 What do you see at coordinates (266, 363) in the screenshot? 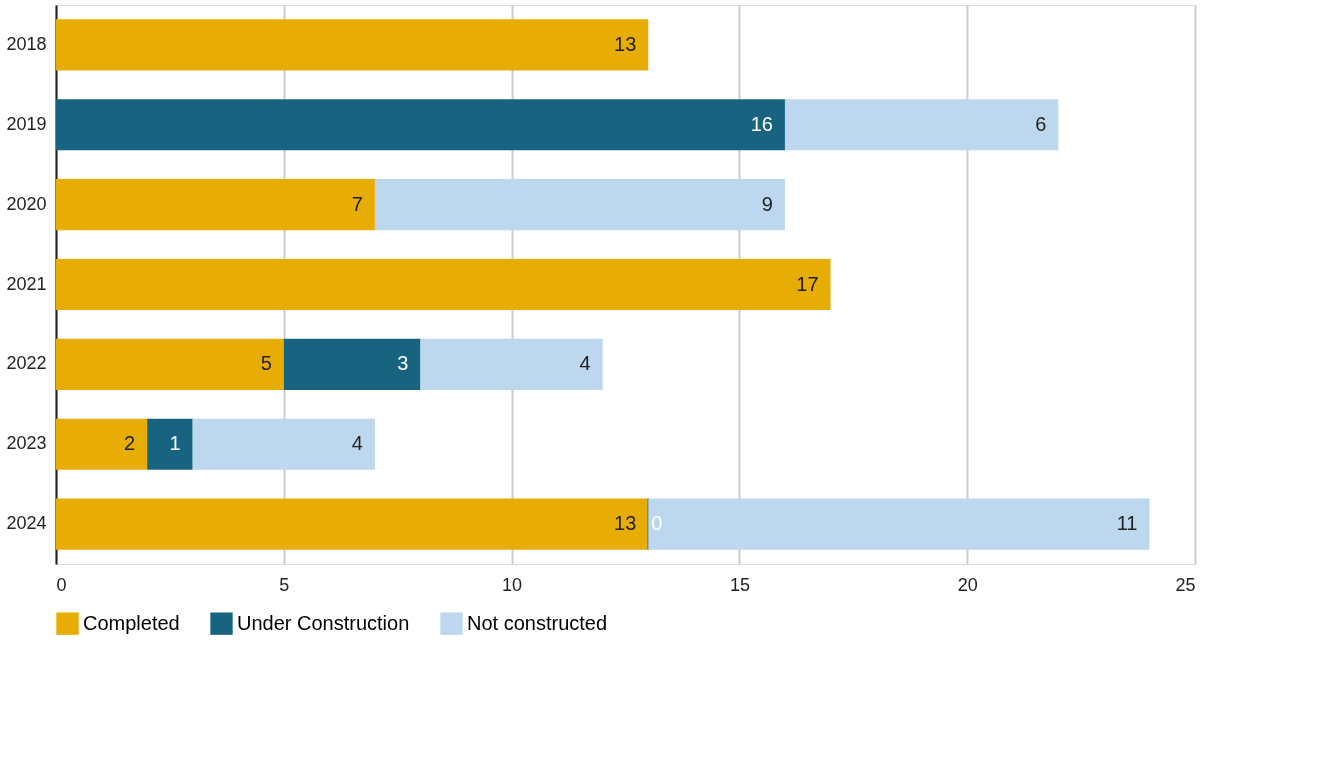
I see `data-label: 5` at bounding box center [266, 363].